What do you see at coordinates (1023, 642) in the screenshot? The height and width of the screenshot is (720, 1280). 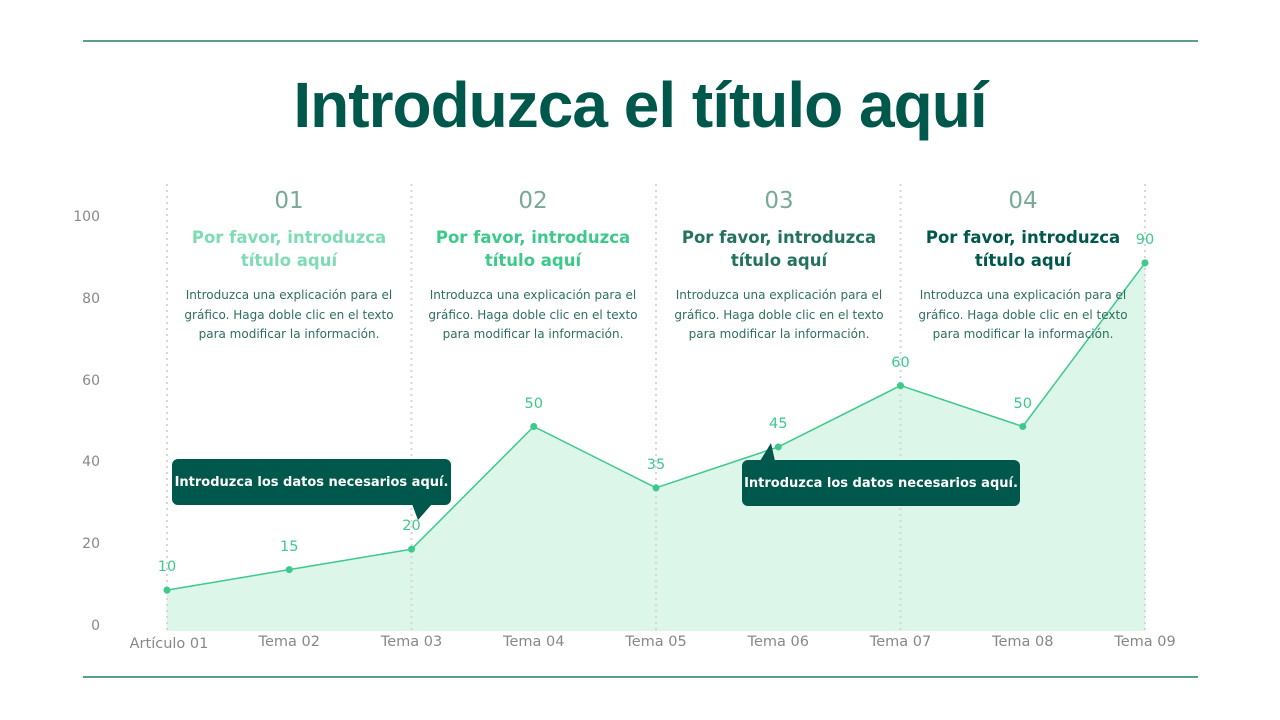 I see `x-tick-label: Tema 08` at bounding box center [1023, 642].